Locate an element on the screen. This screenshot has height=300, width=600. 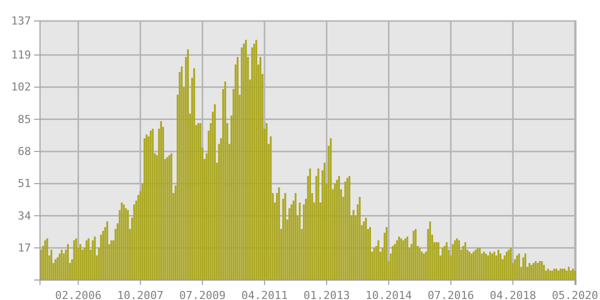
x-tick-label: 01.2013 is located at coordinates (326, 294).